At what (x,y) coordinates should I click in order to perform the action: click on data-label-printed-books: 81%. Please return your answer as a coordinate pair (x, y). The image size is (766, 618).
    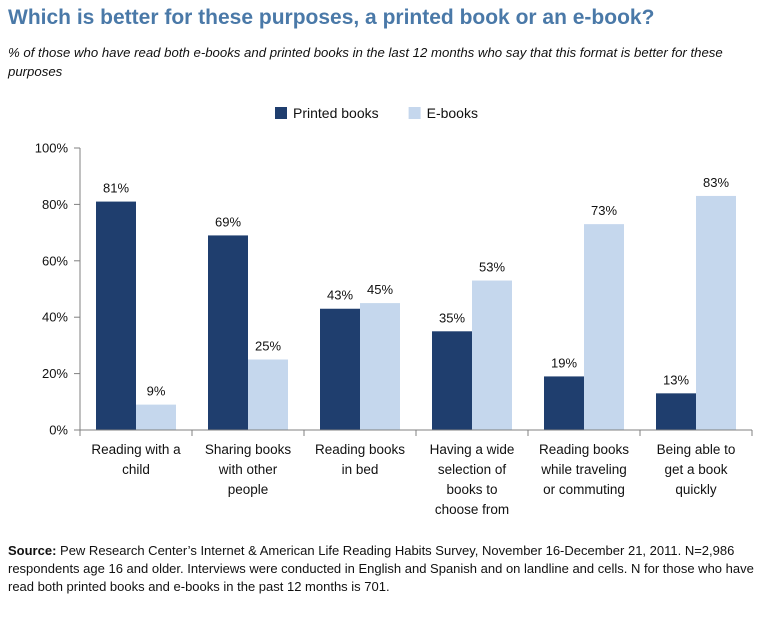
    Looking at the image, I should click on (116, 188).